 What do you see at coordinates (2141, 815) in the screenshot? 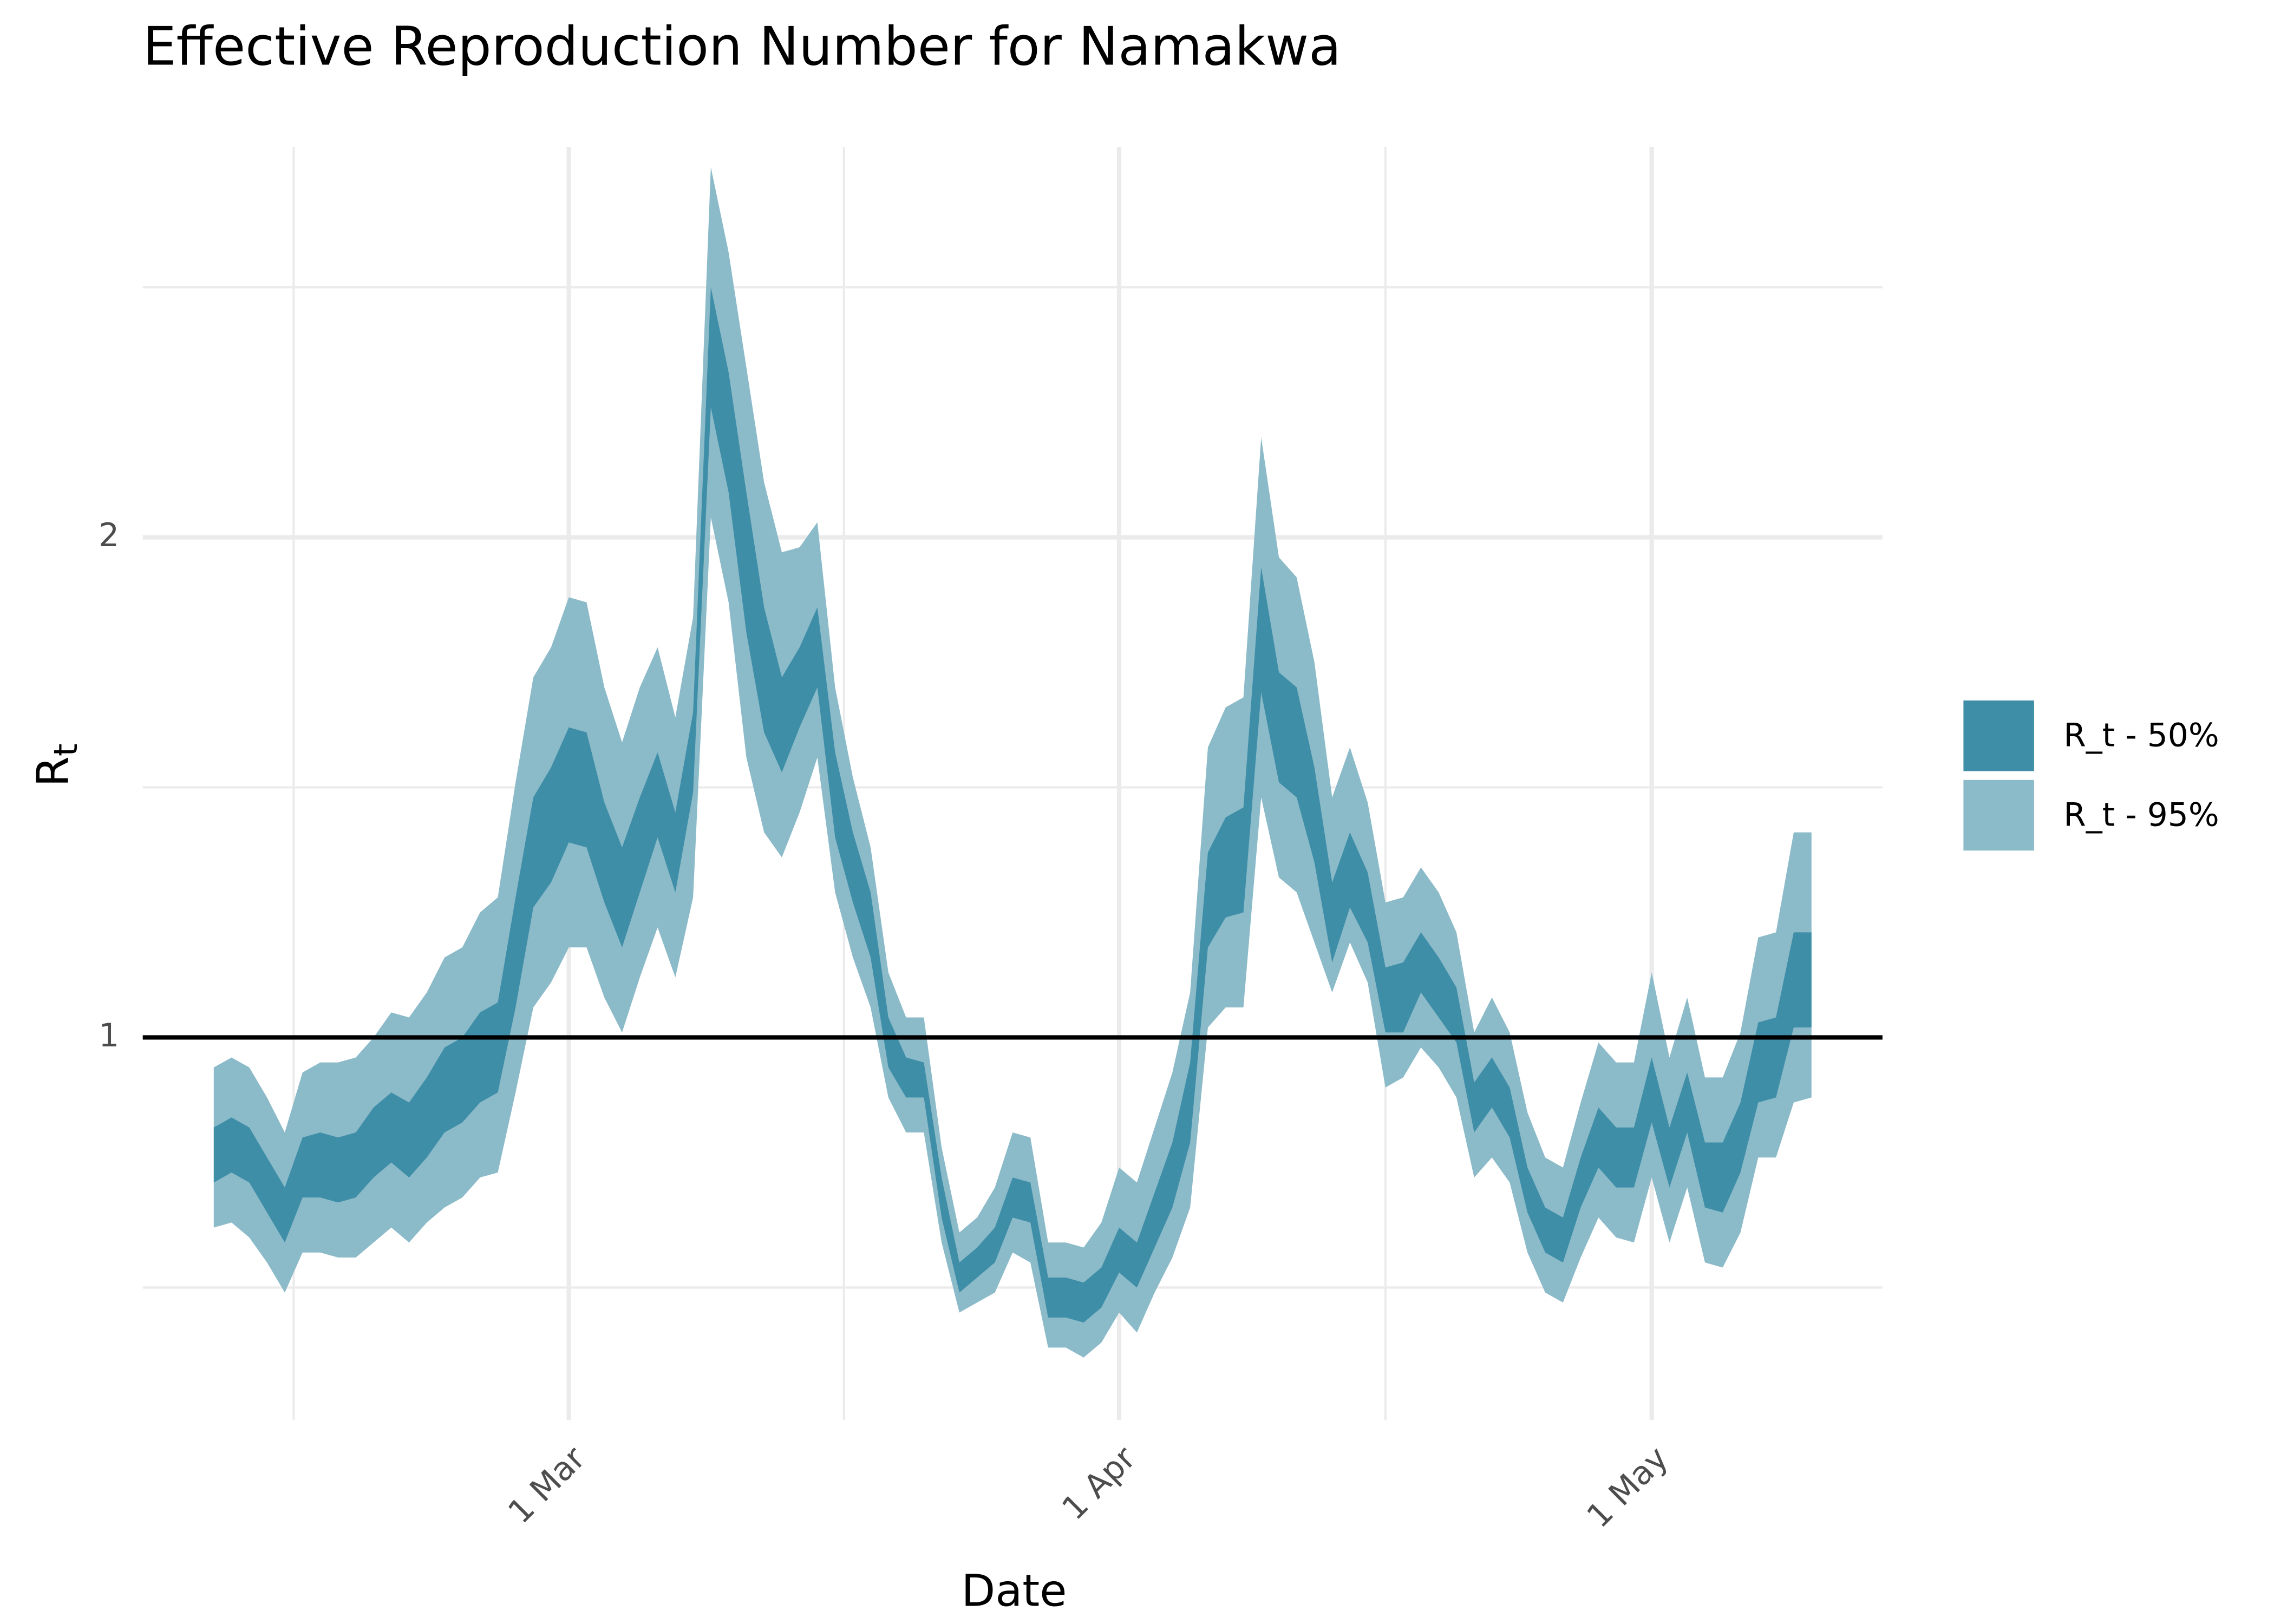
I see `legend-label: R_t - 95%` at bounding box center [2141, 815].